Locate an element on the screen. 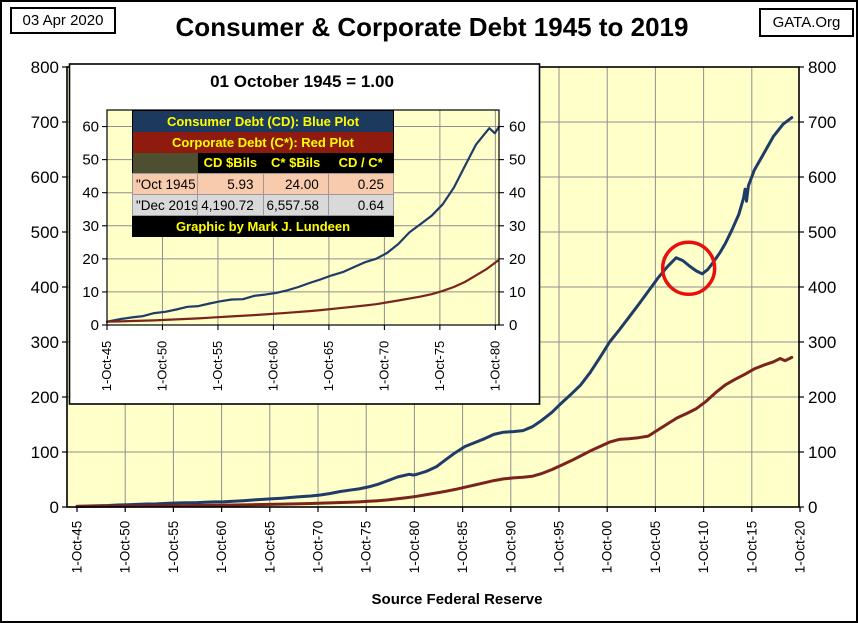  col-cstar-bils: C* $Bils is located at coordinates (296, 163).